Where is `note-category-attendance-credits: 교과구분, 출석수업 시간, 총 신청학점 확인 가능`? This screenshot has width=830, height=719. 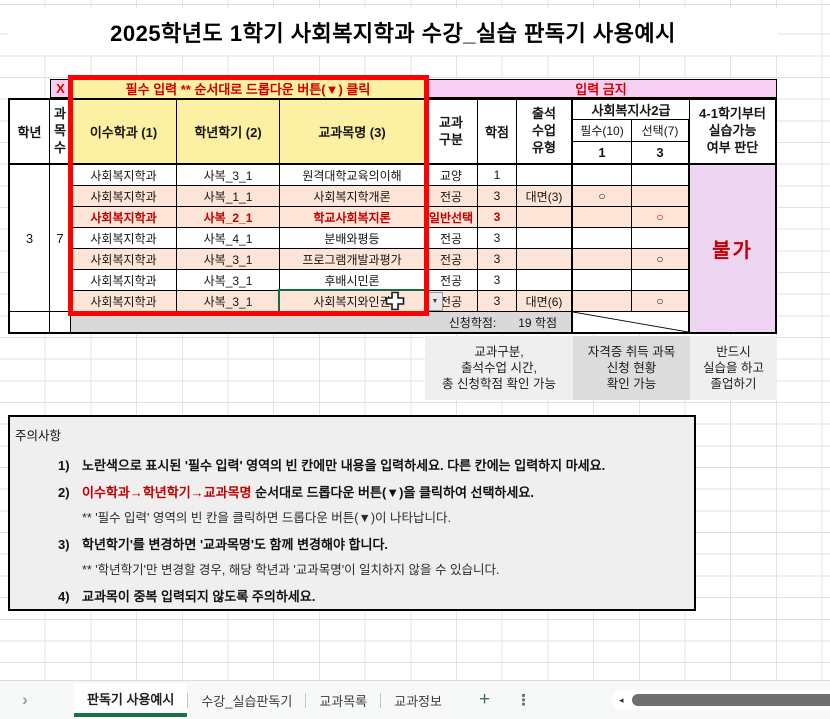 note-category-attendance-credits: 교과구분, 출석수업 시간, 총 신청학점 확인 가능 is located at coordinates (499, 368).